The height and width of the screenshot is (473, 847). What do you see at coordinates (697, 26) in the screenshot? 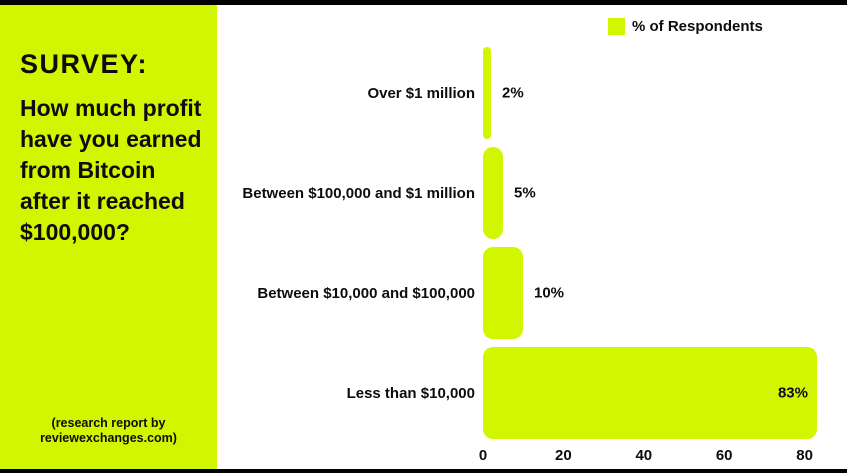
I see `legend-label: % of Respondents` at bounding box center [697, 26].